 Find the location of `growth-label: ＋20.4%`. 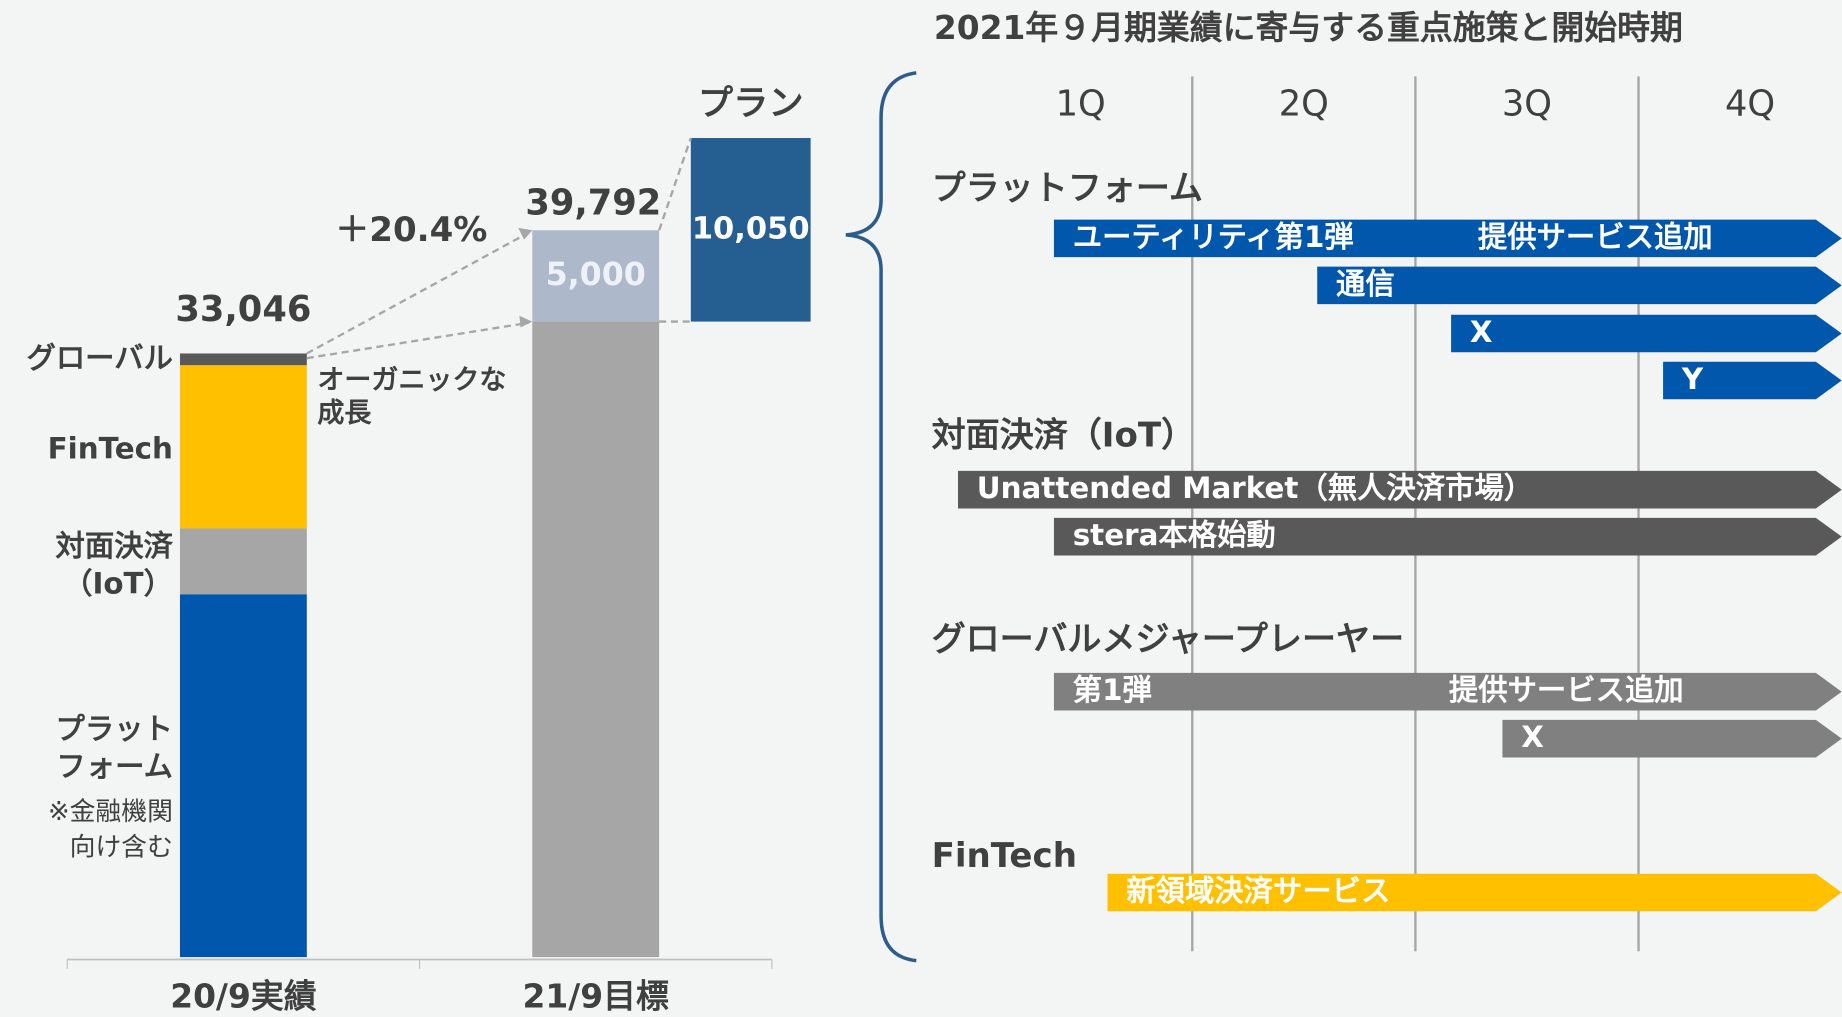

growth-label: ＋20.4% is located at coordinates (411, 230).